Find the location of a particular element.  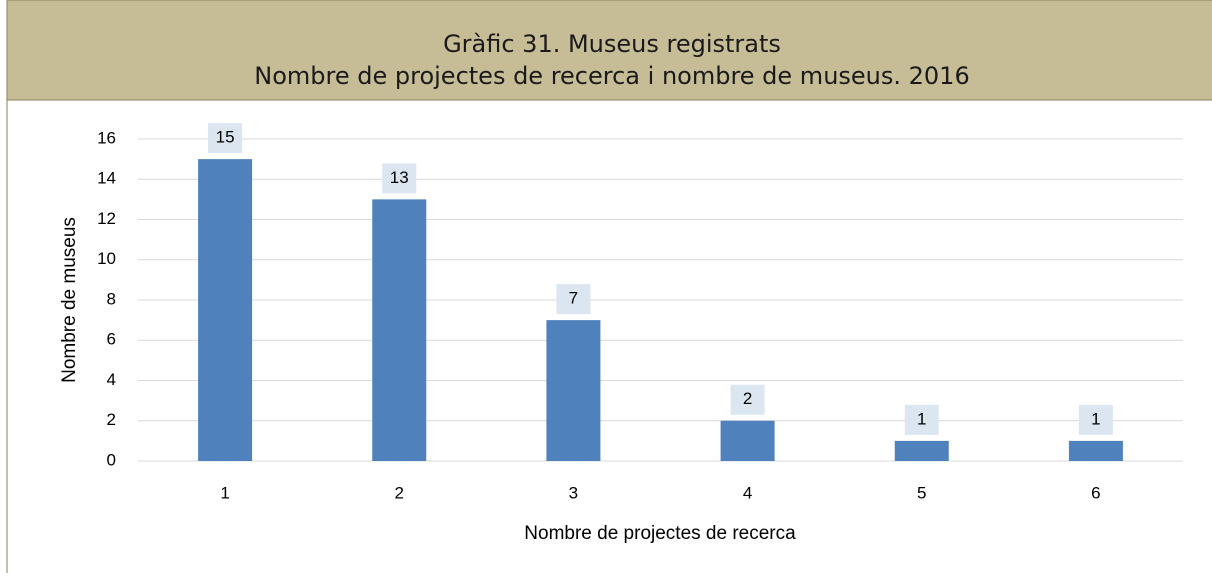

chart-title: Gràfic 31. Museus registrats is located at coordinates (612, 44).